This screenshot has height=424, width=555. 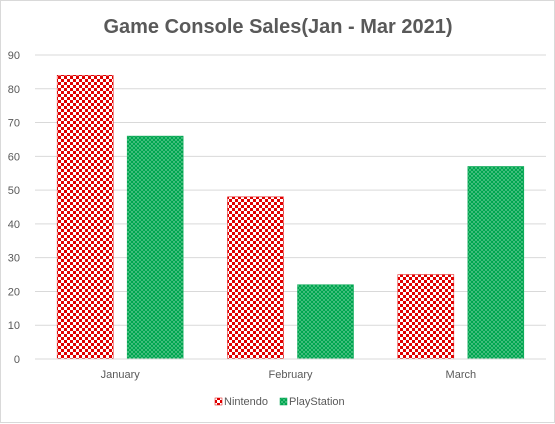 What do you see at coordinates (246, 402) in the screenshot?
I see `legend-label-nintendo: Nintendo` at bounding box center [246, 402].